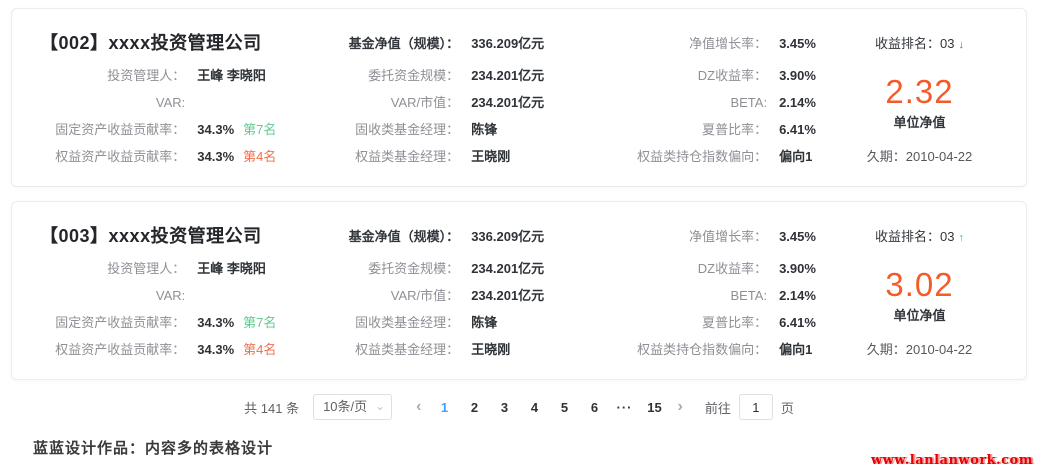 This screenshot has height=470, width=1038. Describe the element at coordinates (951, 460) in the screenshot. I see `watermark-text: www.lanlanwork.com` at that location.